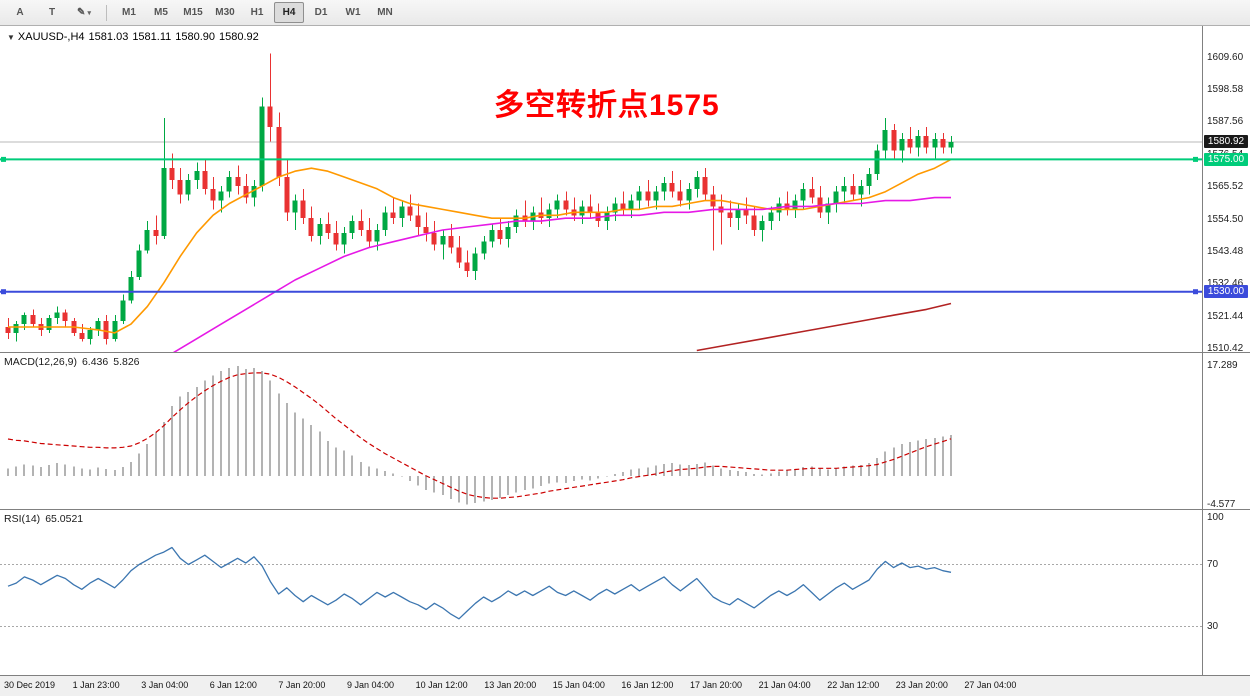 The width and height of the screenshot is (1250, 696). I want to click on macd-axis: 17.289 -4.577, so click(1226, 431).